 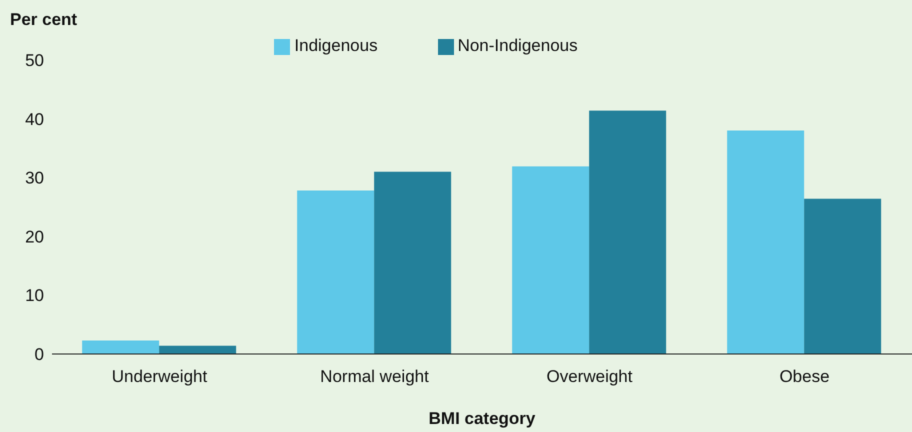 I want to click on y-tick-label: 10, so click(x=34, y=296).